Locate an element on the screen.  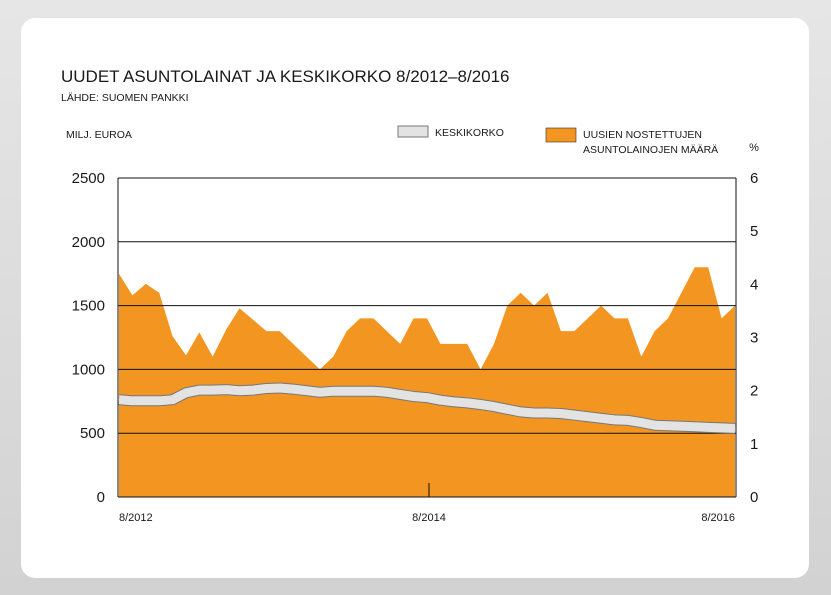
legend-area-label-line2: ASUNTOLAINOJEN MÄÄRÄ is located at coordinates (650, 150).